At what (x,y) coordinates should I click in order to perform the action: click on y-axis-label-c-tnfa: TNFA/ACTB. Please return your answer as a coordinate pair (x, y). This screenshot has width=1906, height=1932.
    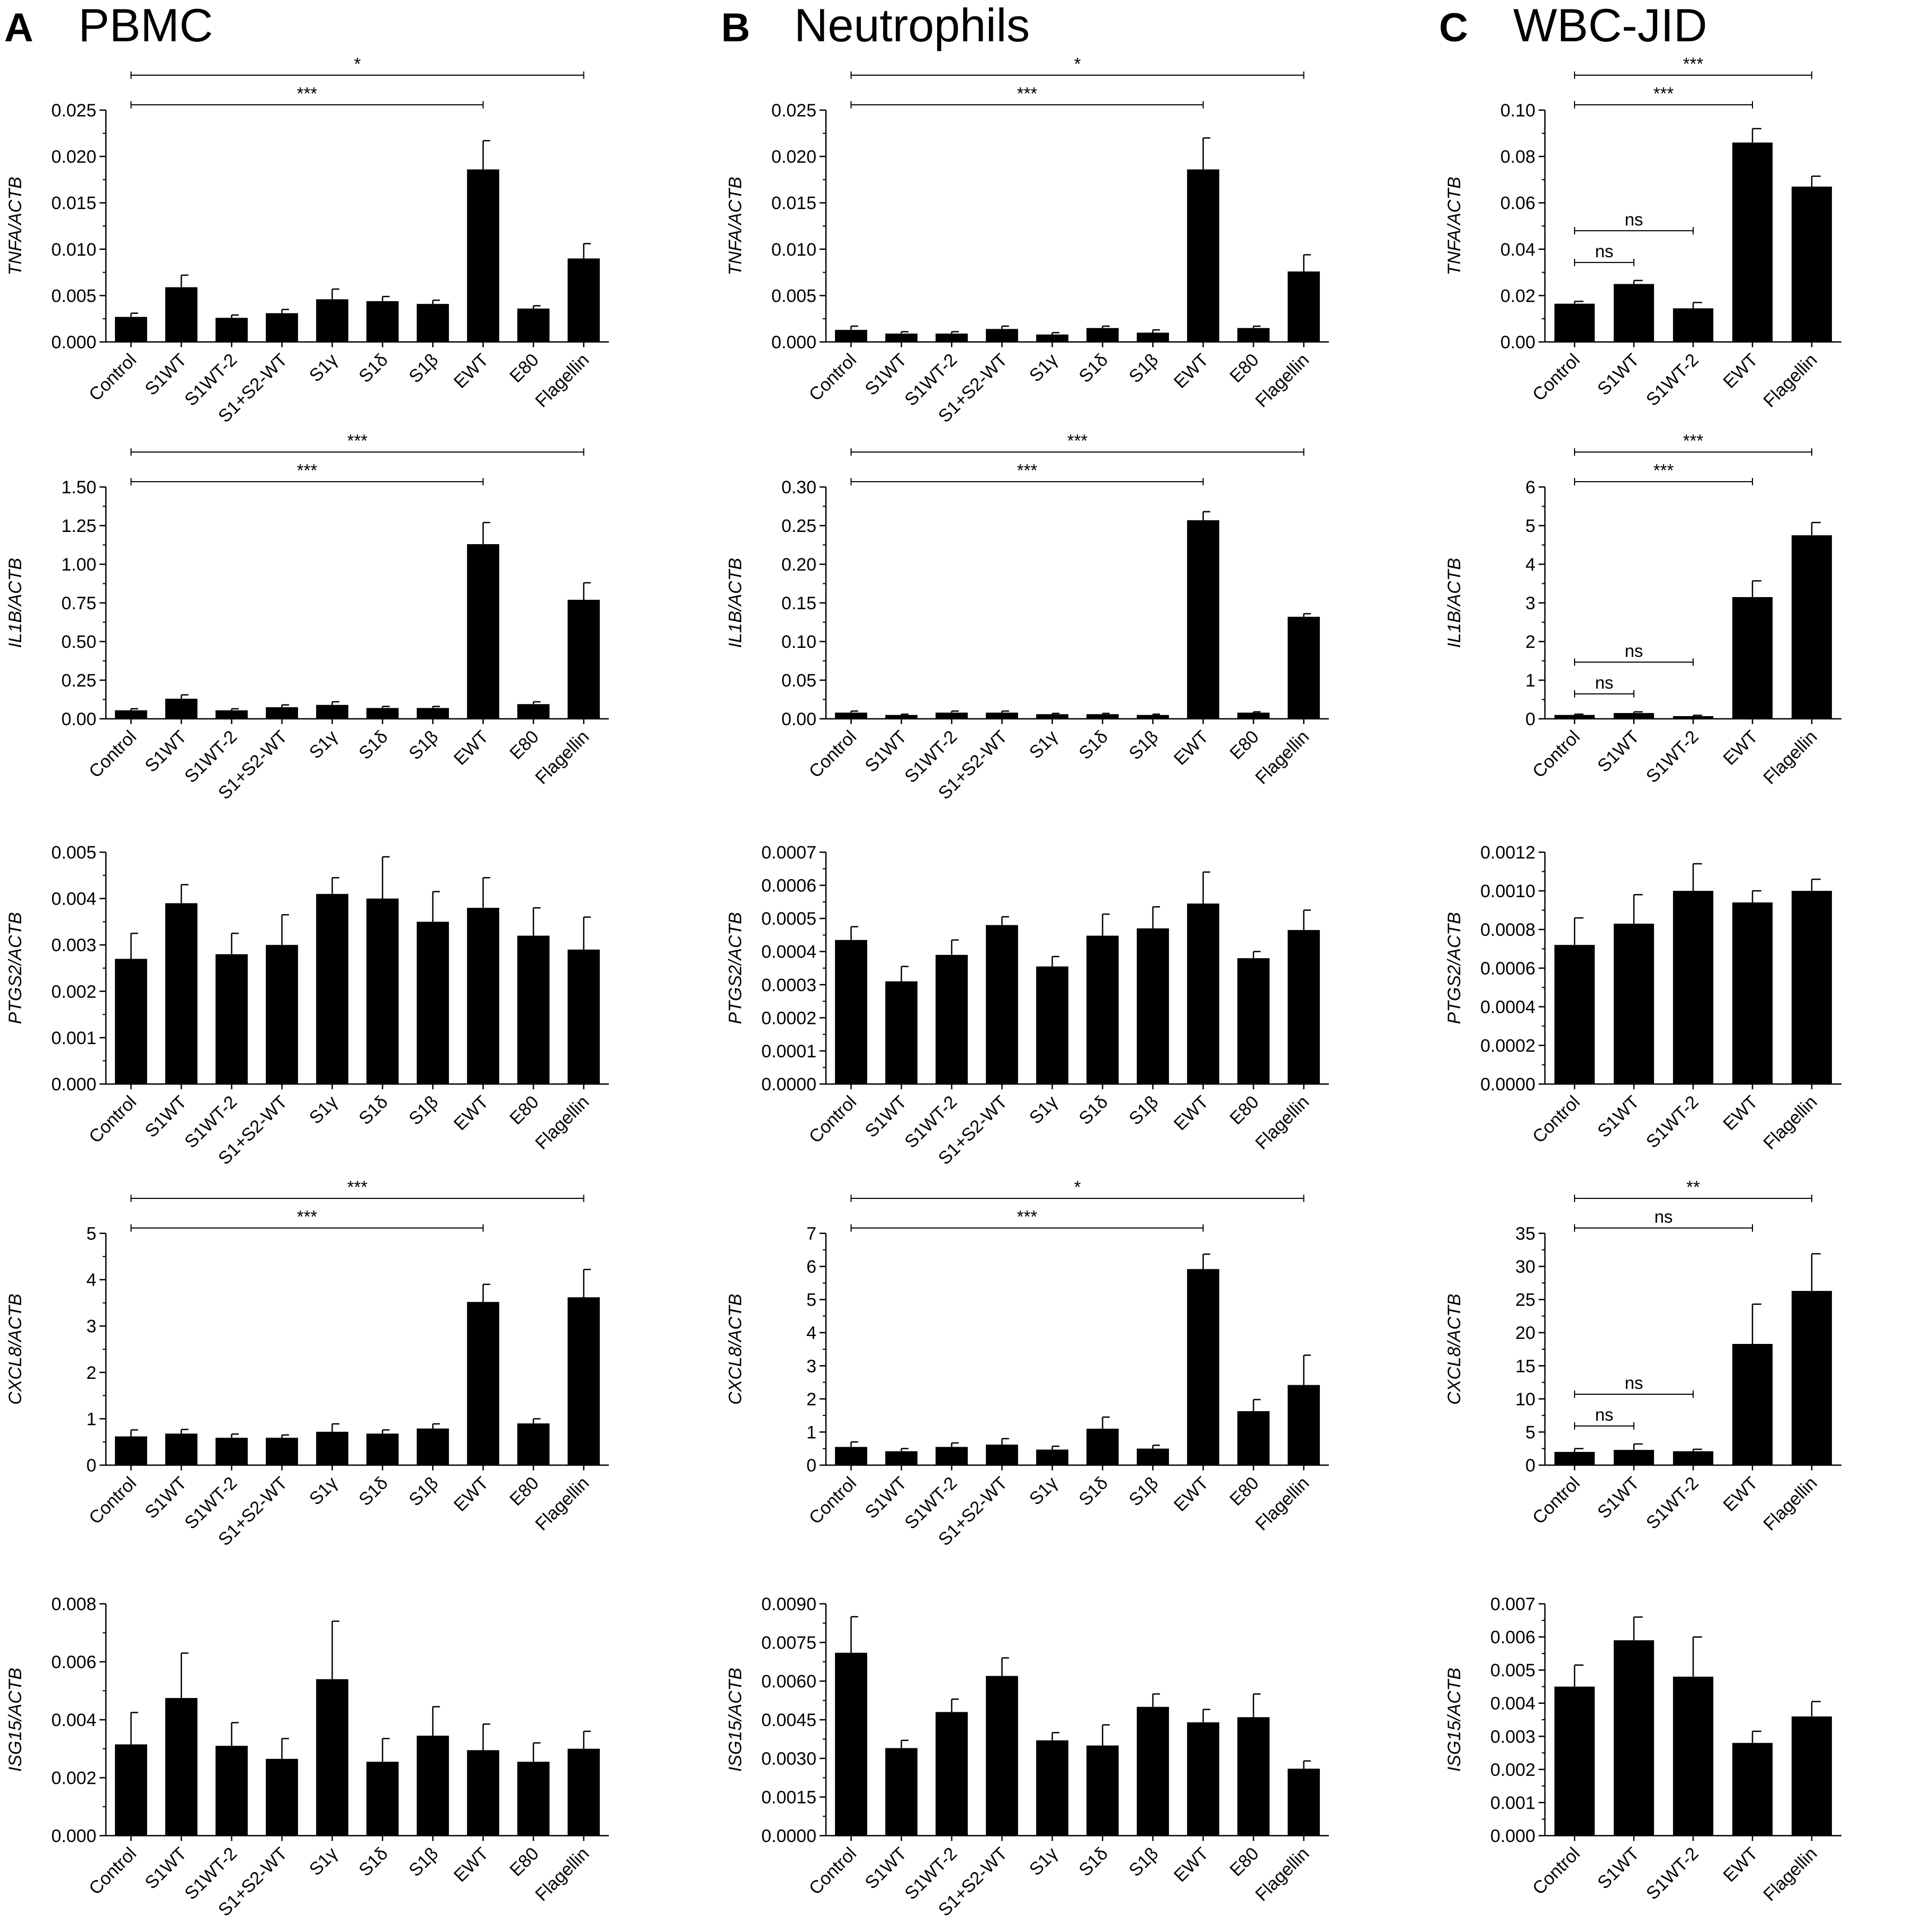
    Looking at the image, I should click on (1454, 226).